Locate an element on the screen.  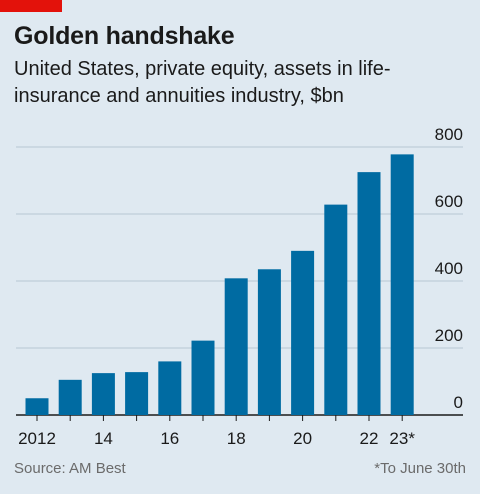
y-tick-label: 200 is located at coordinates (449, 335).